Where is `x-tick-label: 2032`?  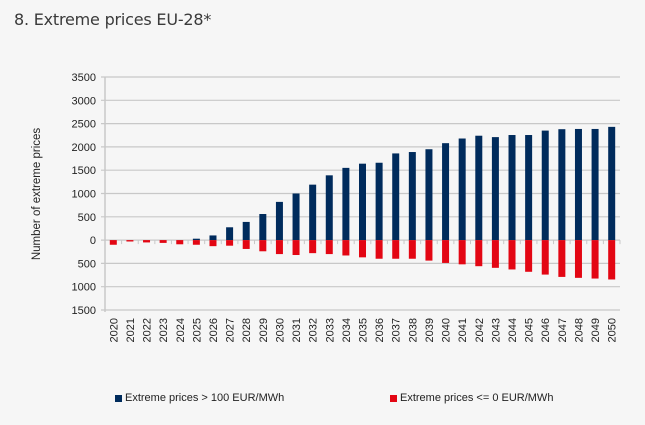 x-tick-label: 2032 is located at coordinates (314, 330).